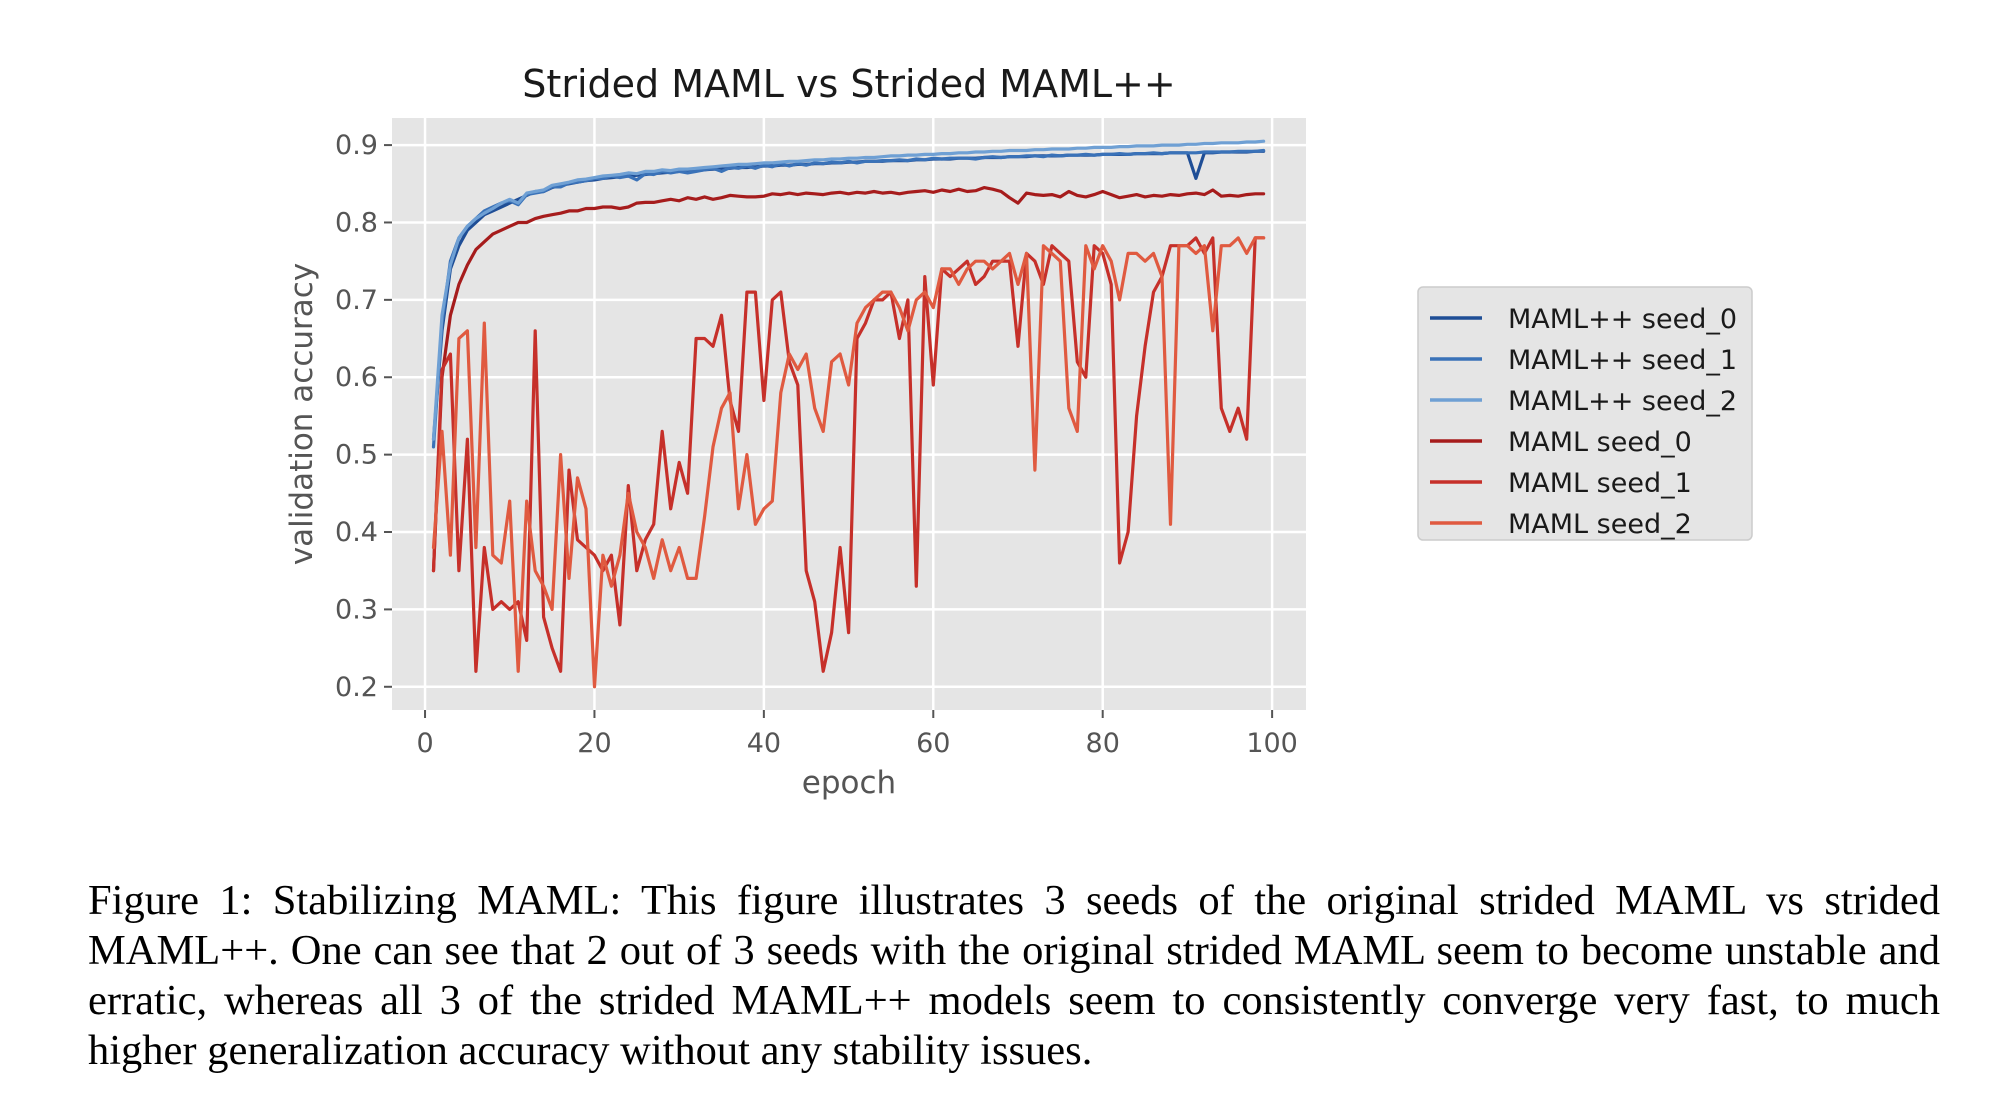 The image size is (2010, 1114). Describe the element at coordinates (933, 743) in the screenshot. I see `x-tick-label: 60` at that location.